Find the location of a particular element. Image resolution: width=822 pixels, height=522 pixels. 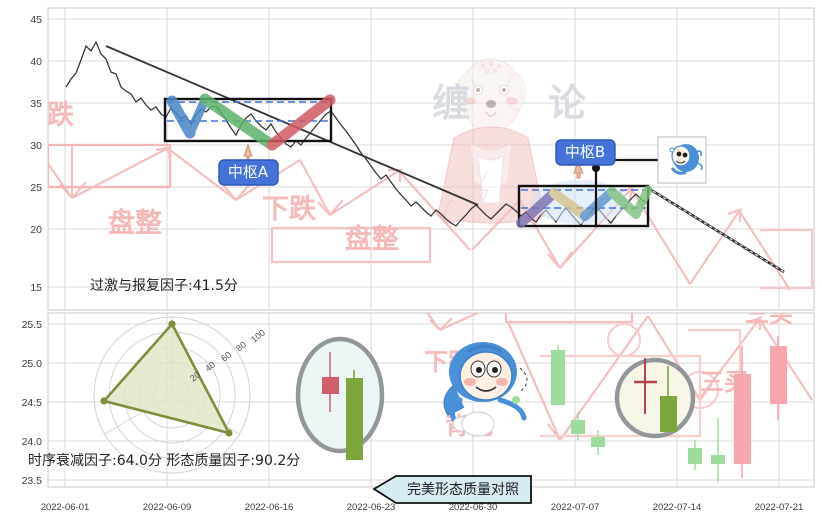

pivot-b-segments is located at coordinates (584, 206).